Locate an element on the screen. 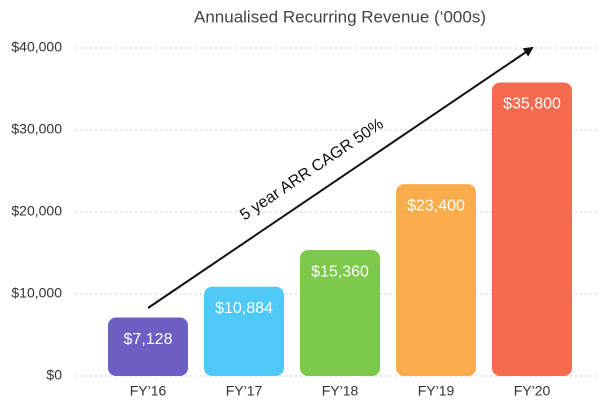 The width and height of the screenshot is (602, 418). x-tick-label: FY’18 is located at coordinates (340, 391).